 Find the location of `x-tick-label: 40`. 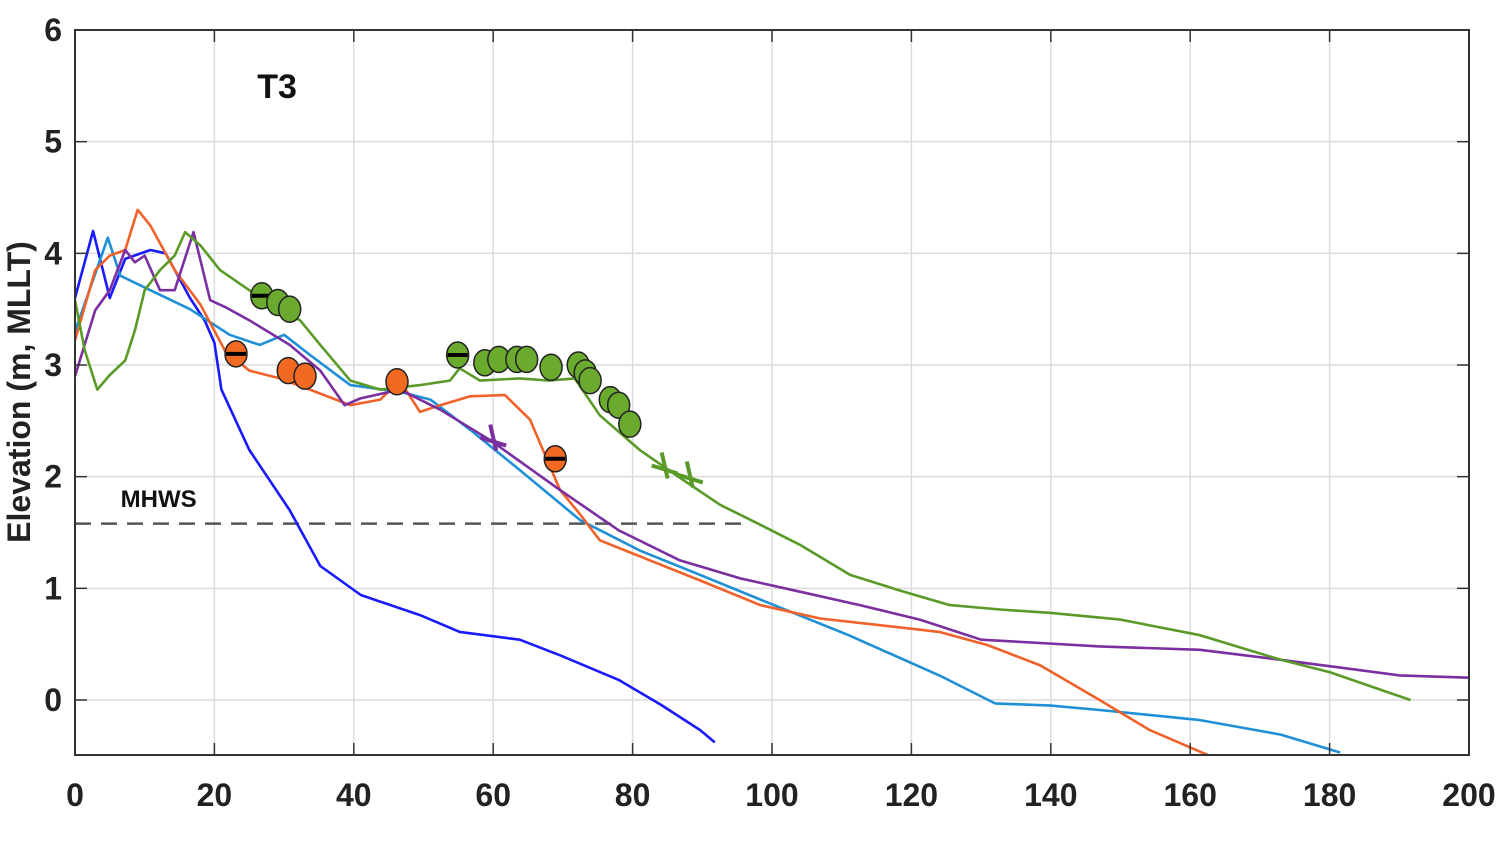

x-tick-label: 40 is located at coordinates (354, 795).